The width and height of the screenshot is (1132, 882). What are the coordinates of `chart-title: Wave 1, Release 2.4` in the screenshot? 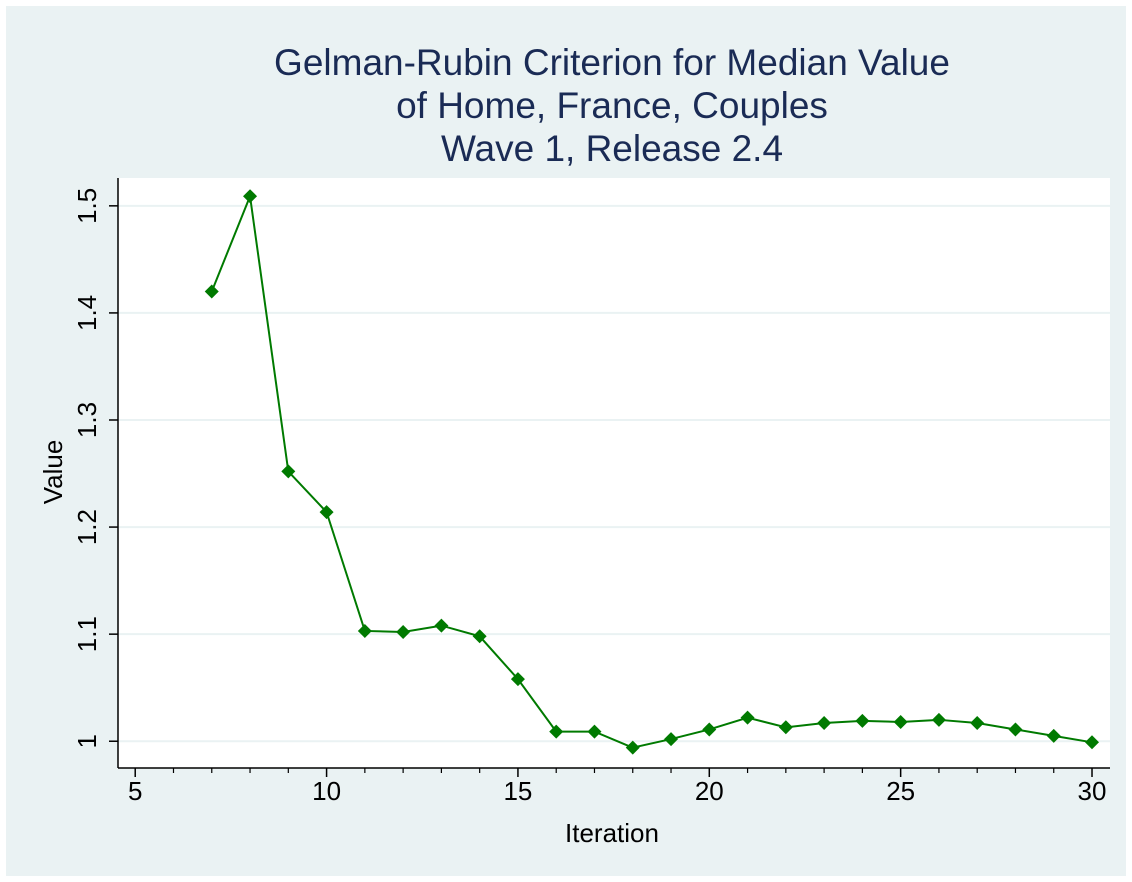 It's located at (612, 148).